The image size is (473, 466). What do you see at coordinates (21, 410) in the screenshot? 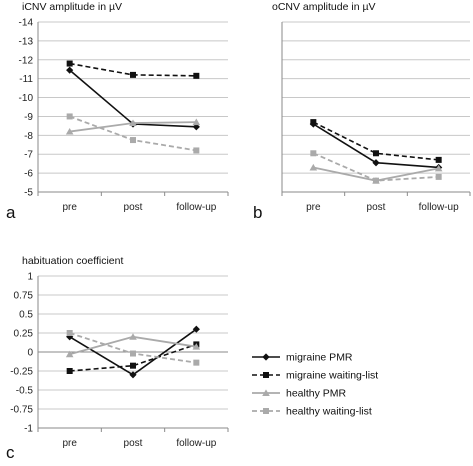
I see `y-tick-label: -0.75` at bounding box center [21, 410].